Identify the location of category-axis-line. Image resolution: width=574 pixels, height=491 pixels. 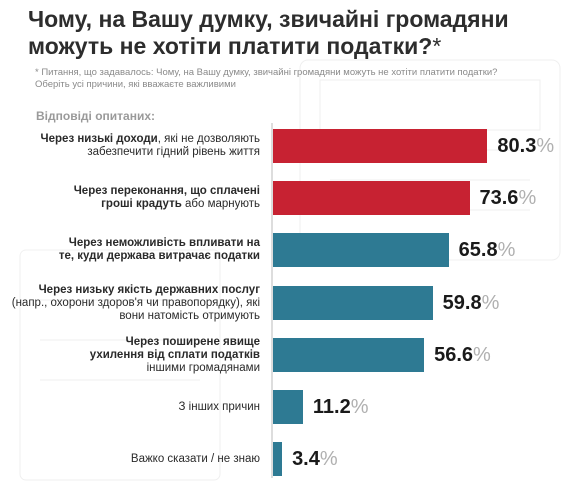
(272, 300).